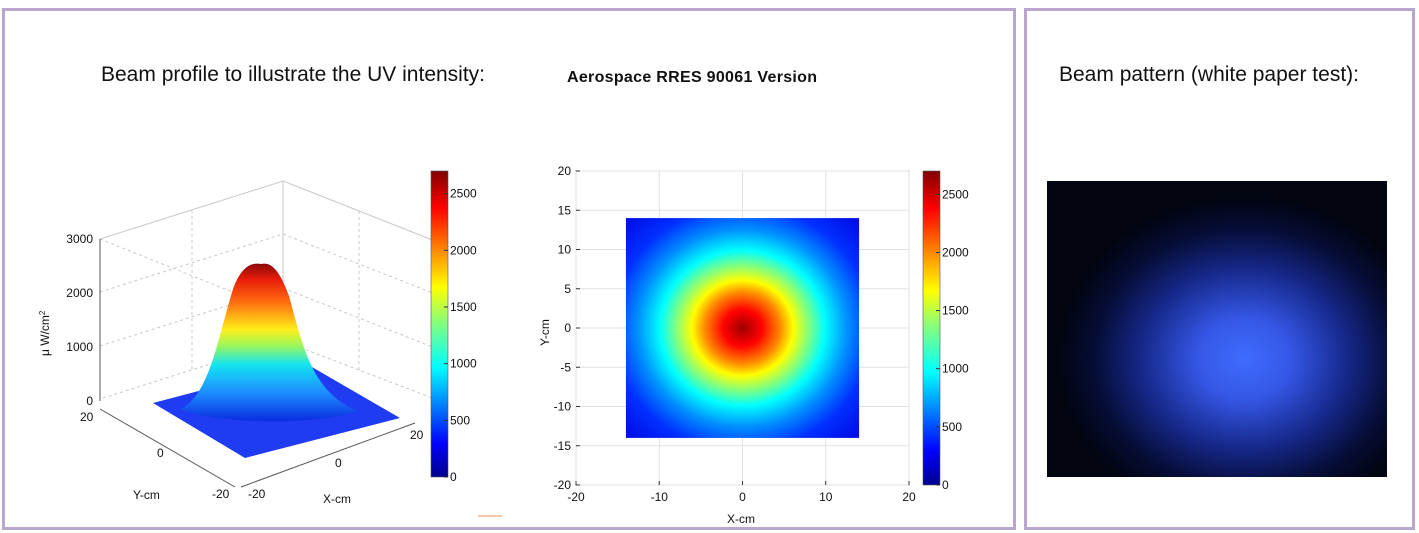 This screenshot has width=1419, height=533. I want to click on version-heading: Aerospace RRES 90061 Version, so click(692, 77).